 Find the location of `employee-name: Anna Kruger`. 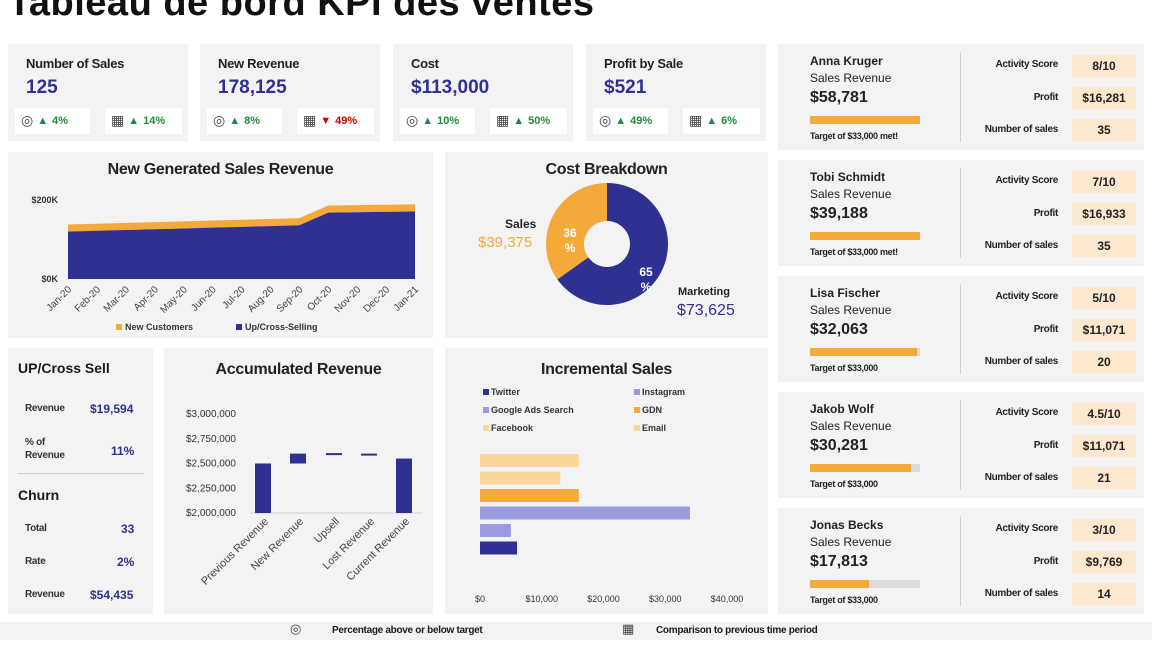

employee-name: Anna Kruger is located at coordinates (846, 61).